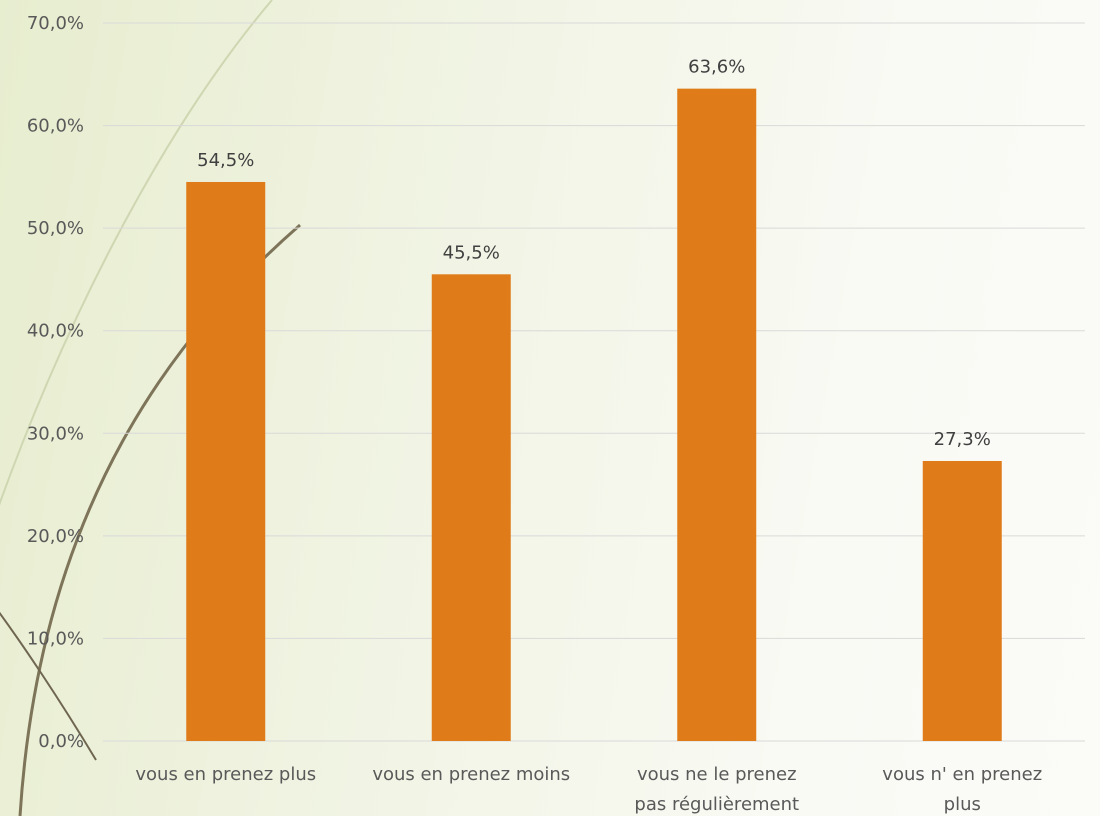 This screenshot has width=1100, height=816. Describe the element at coordinates (55, 638) in the screenshot. I see `y-tick-label: 10,0%` at that location.